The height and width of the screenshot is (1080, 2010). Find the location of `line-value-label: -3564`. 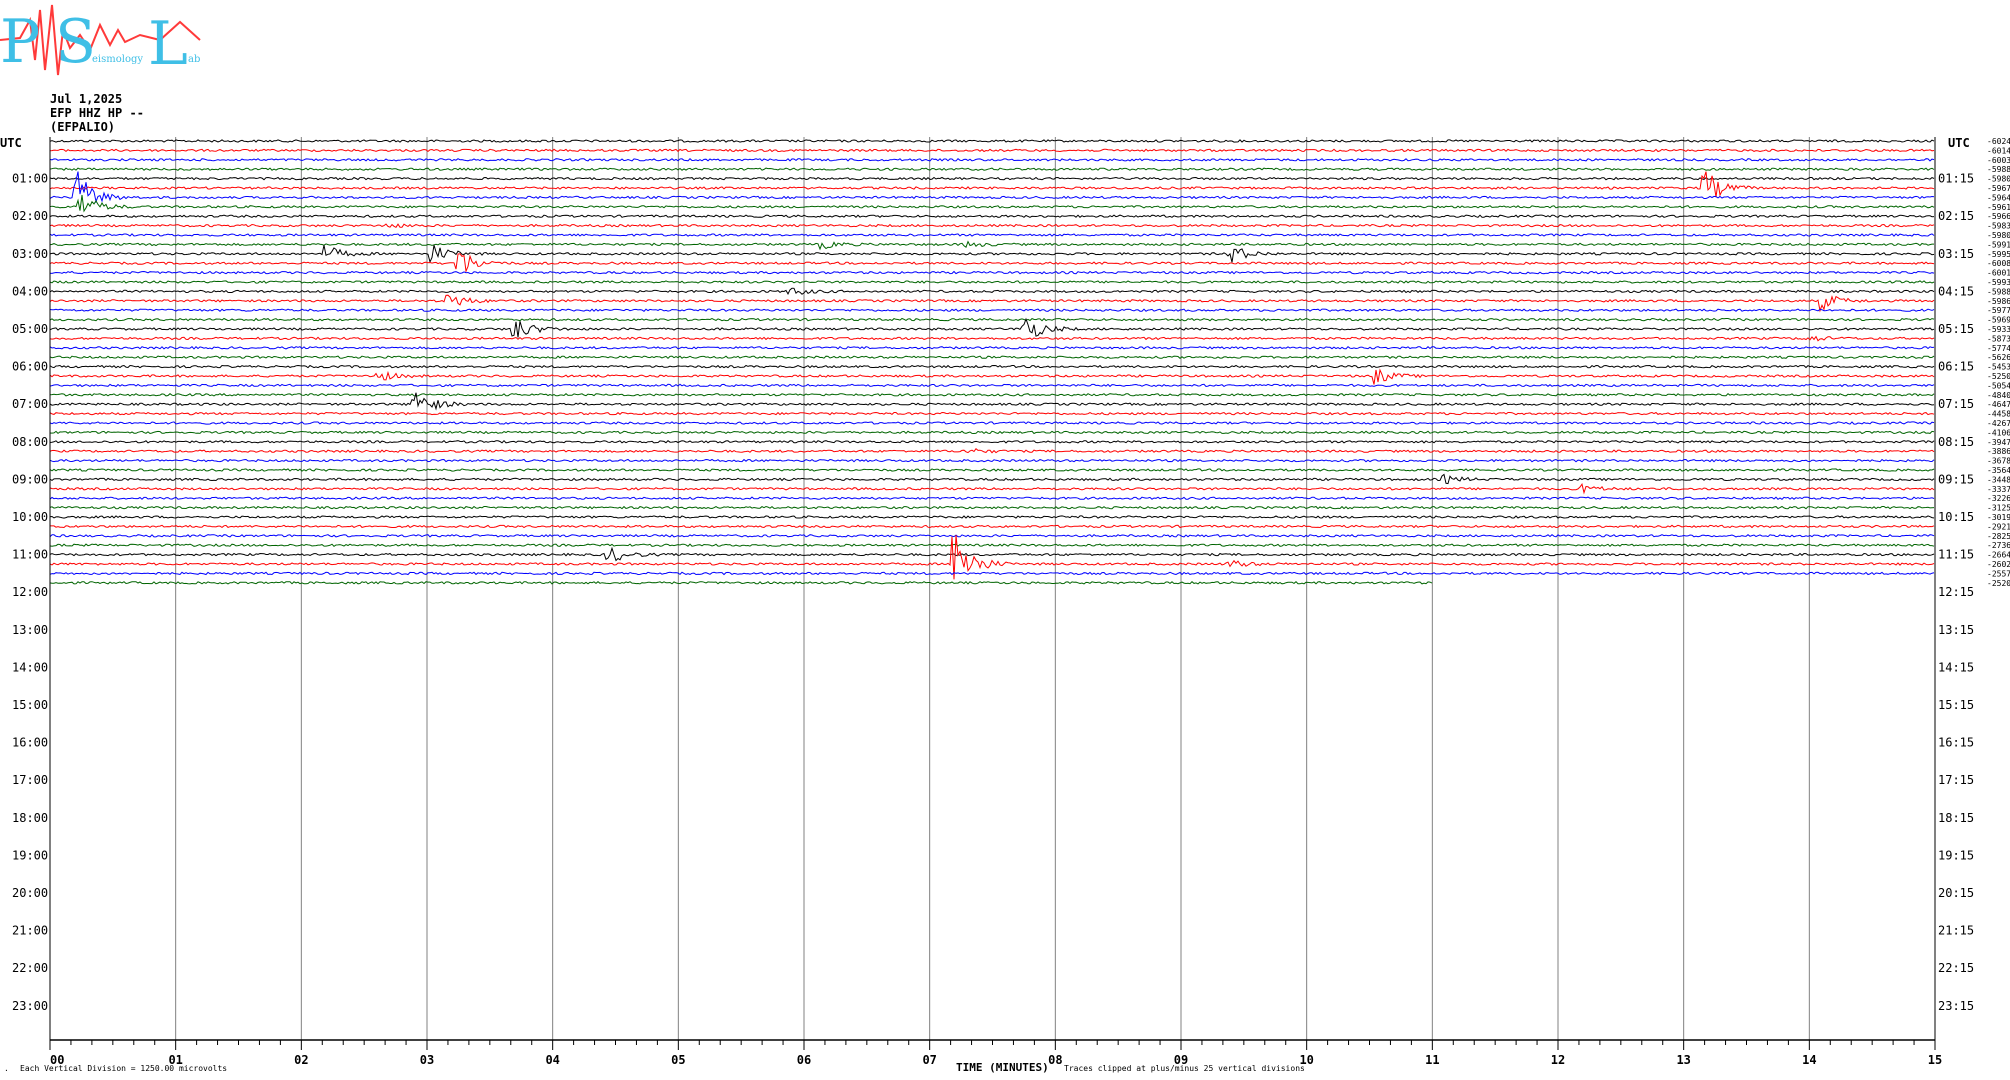

line-value-label: -3564 is located at coordinates (1998, 470).